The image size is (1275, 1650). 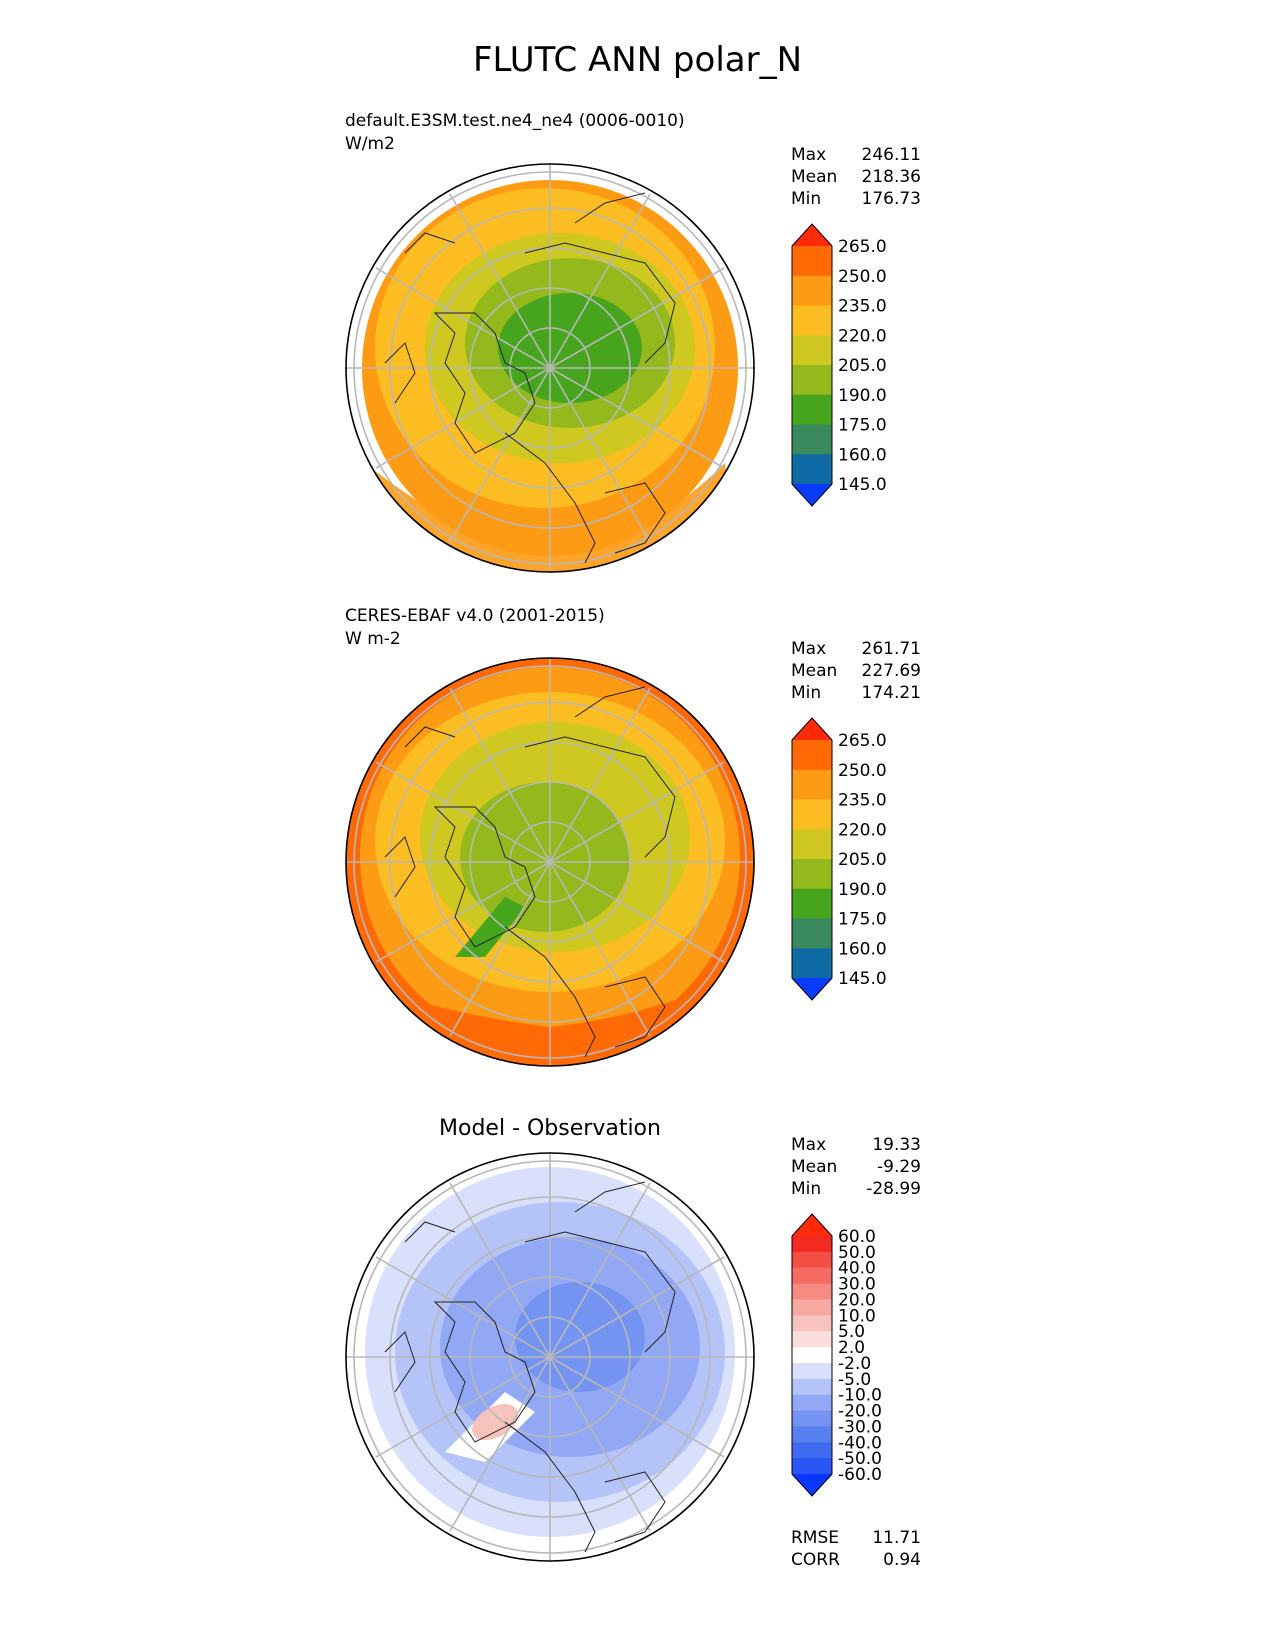 I want to click on panel-2-max-label: Max, so click(x=809, y=649).